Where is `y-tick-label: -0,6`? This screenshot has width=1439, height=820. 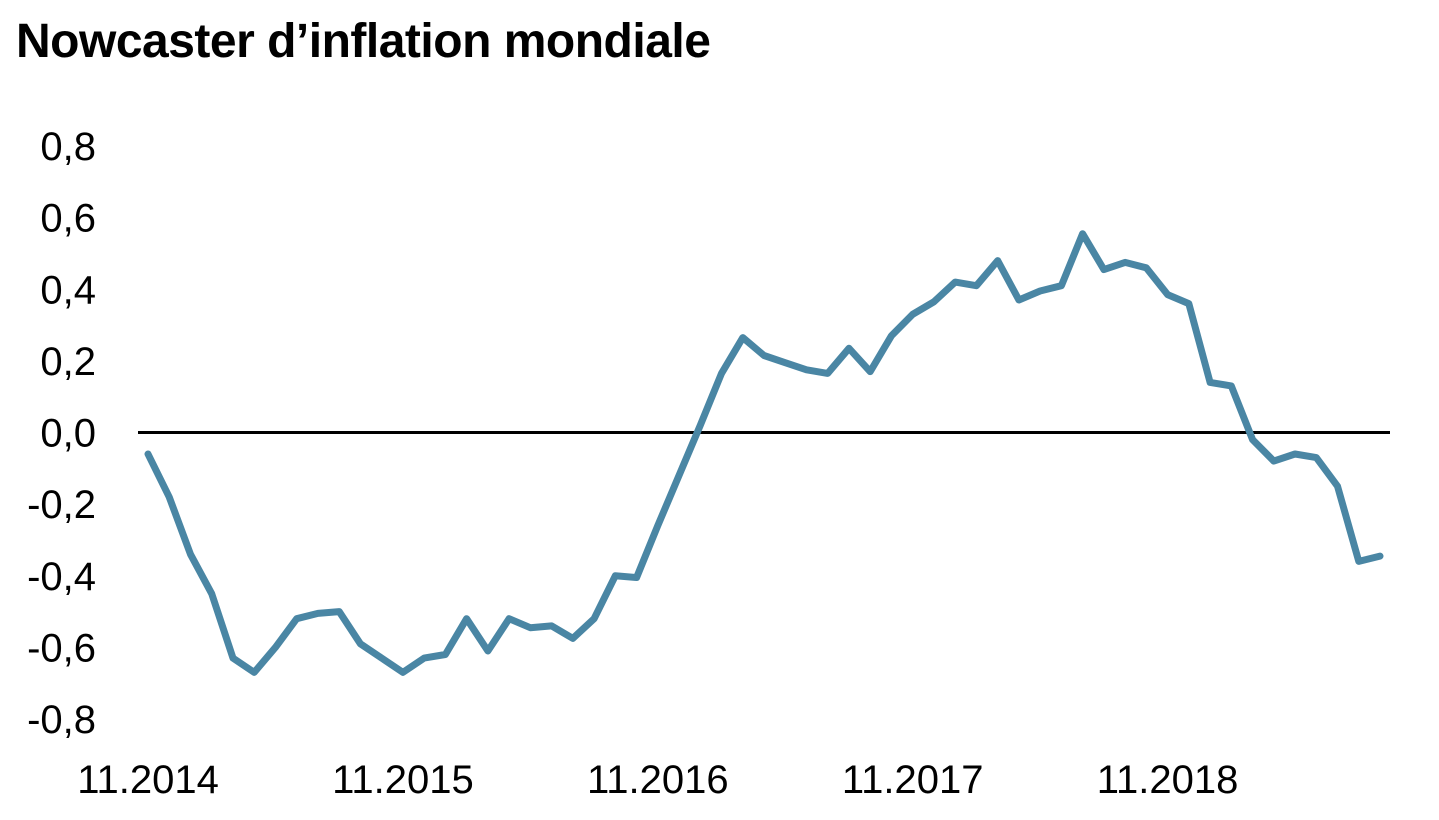 y-tick-label: -0,6 is located at coordinates (61, 648).